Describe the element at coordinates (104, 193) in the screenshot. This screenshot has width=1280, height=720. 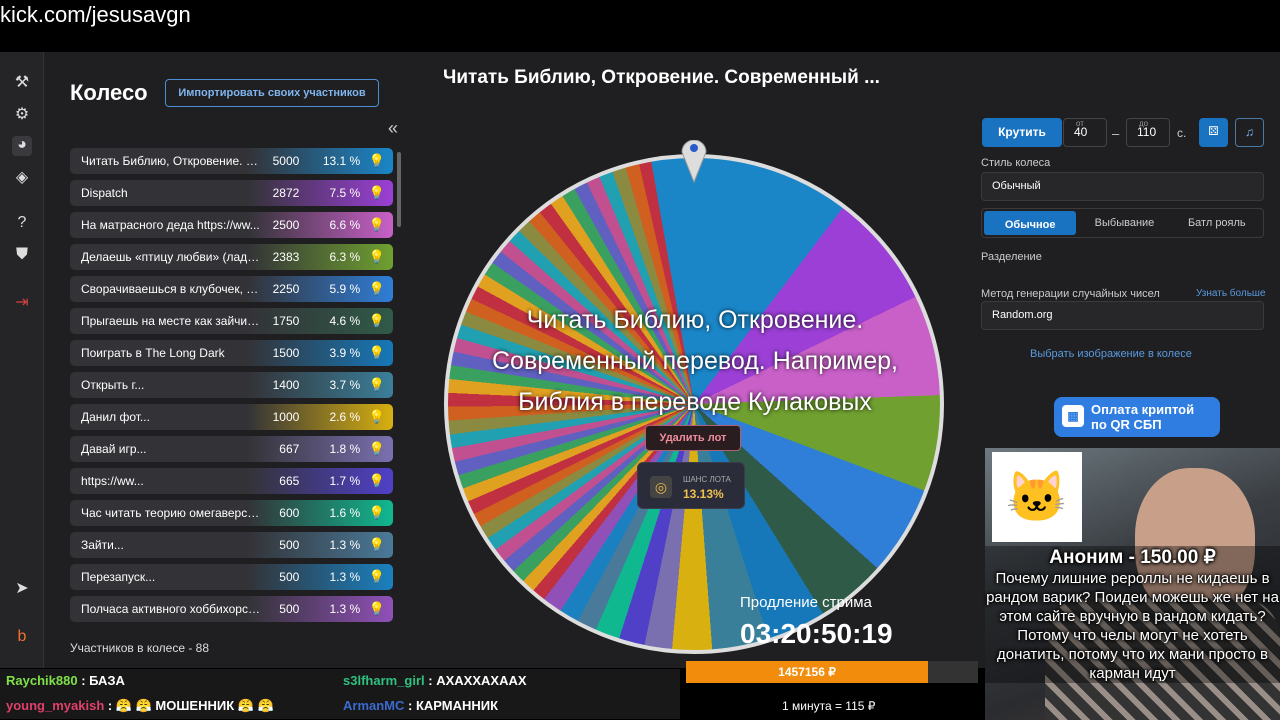
I see `lot-name: Dispatch` at that location.